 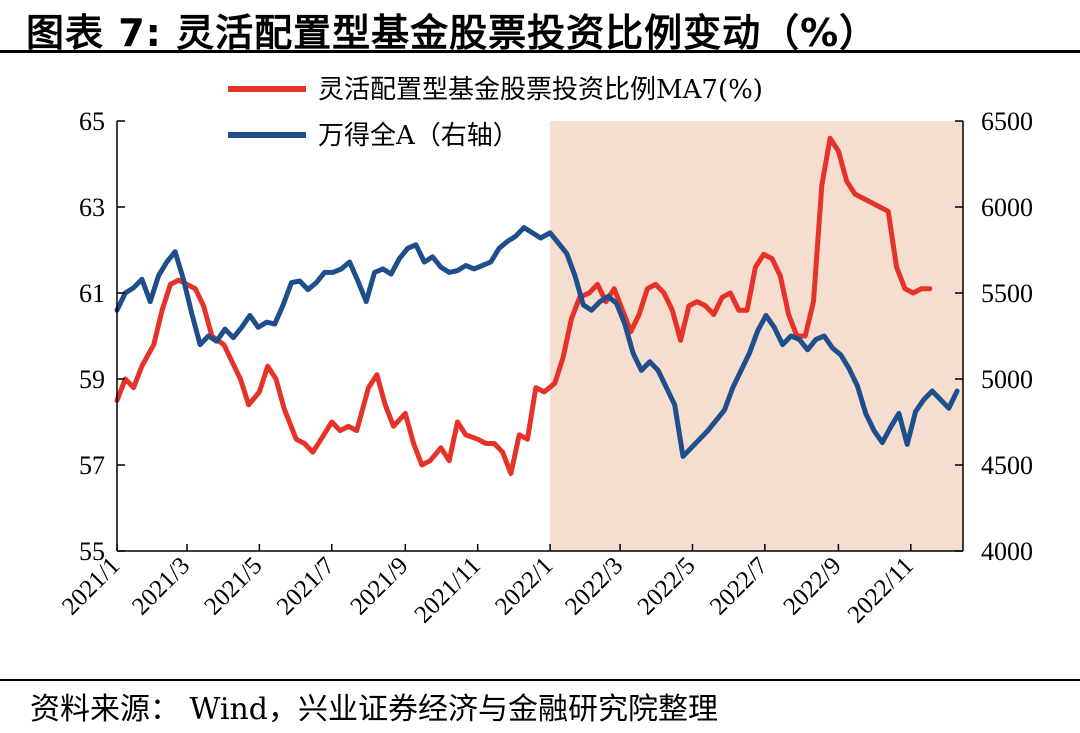 What do you see at coordinates (1007, 121) in the screenshot?
I see `right-tick-label: 6500` at bounding box center [1007, 121].